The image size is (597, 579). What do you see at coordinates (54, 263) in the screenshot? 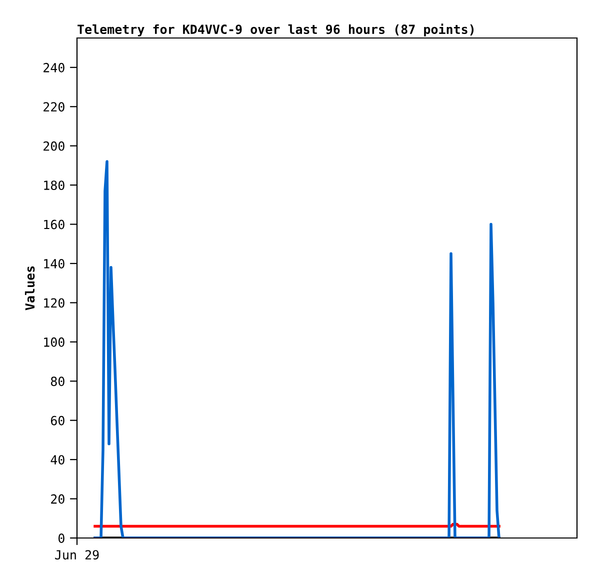
I see `y-tick-label: 140` at bounding box center [54, 263].